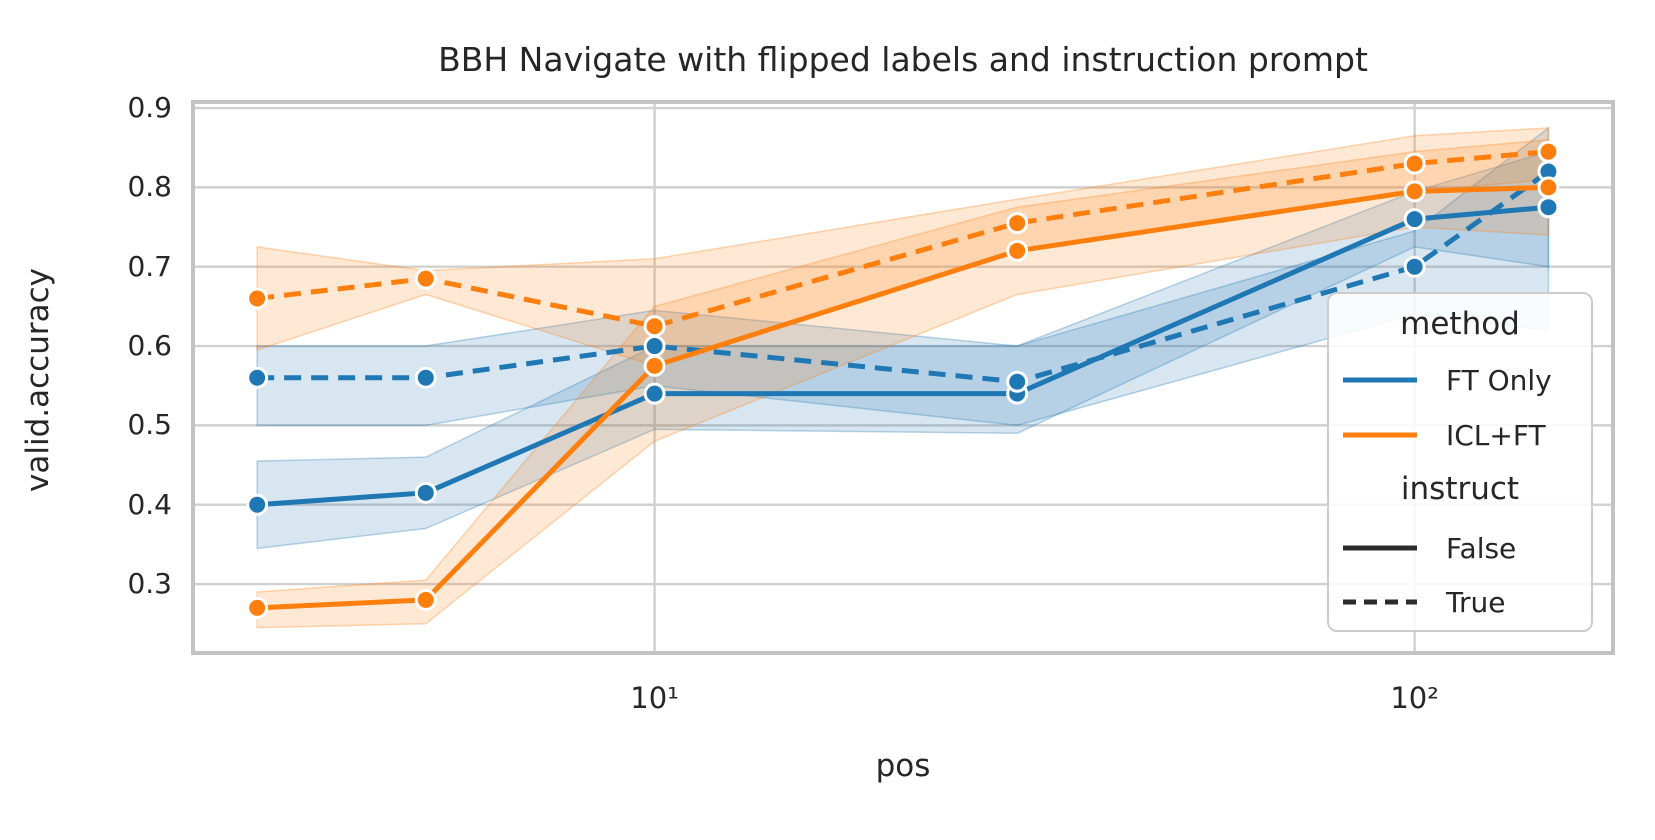 This screenshot has width=1655, height=840. Describe the element at coordinates (1443, 435) in the screenshot. I see `legend-item-icl-ft: ICL+FT` at that location.